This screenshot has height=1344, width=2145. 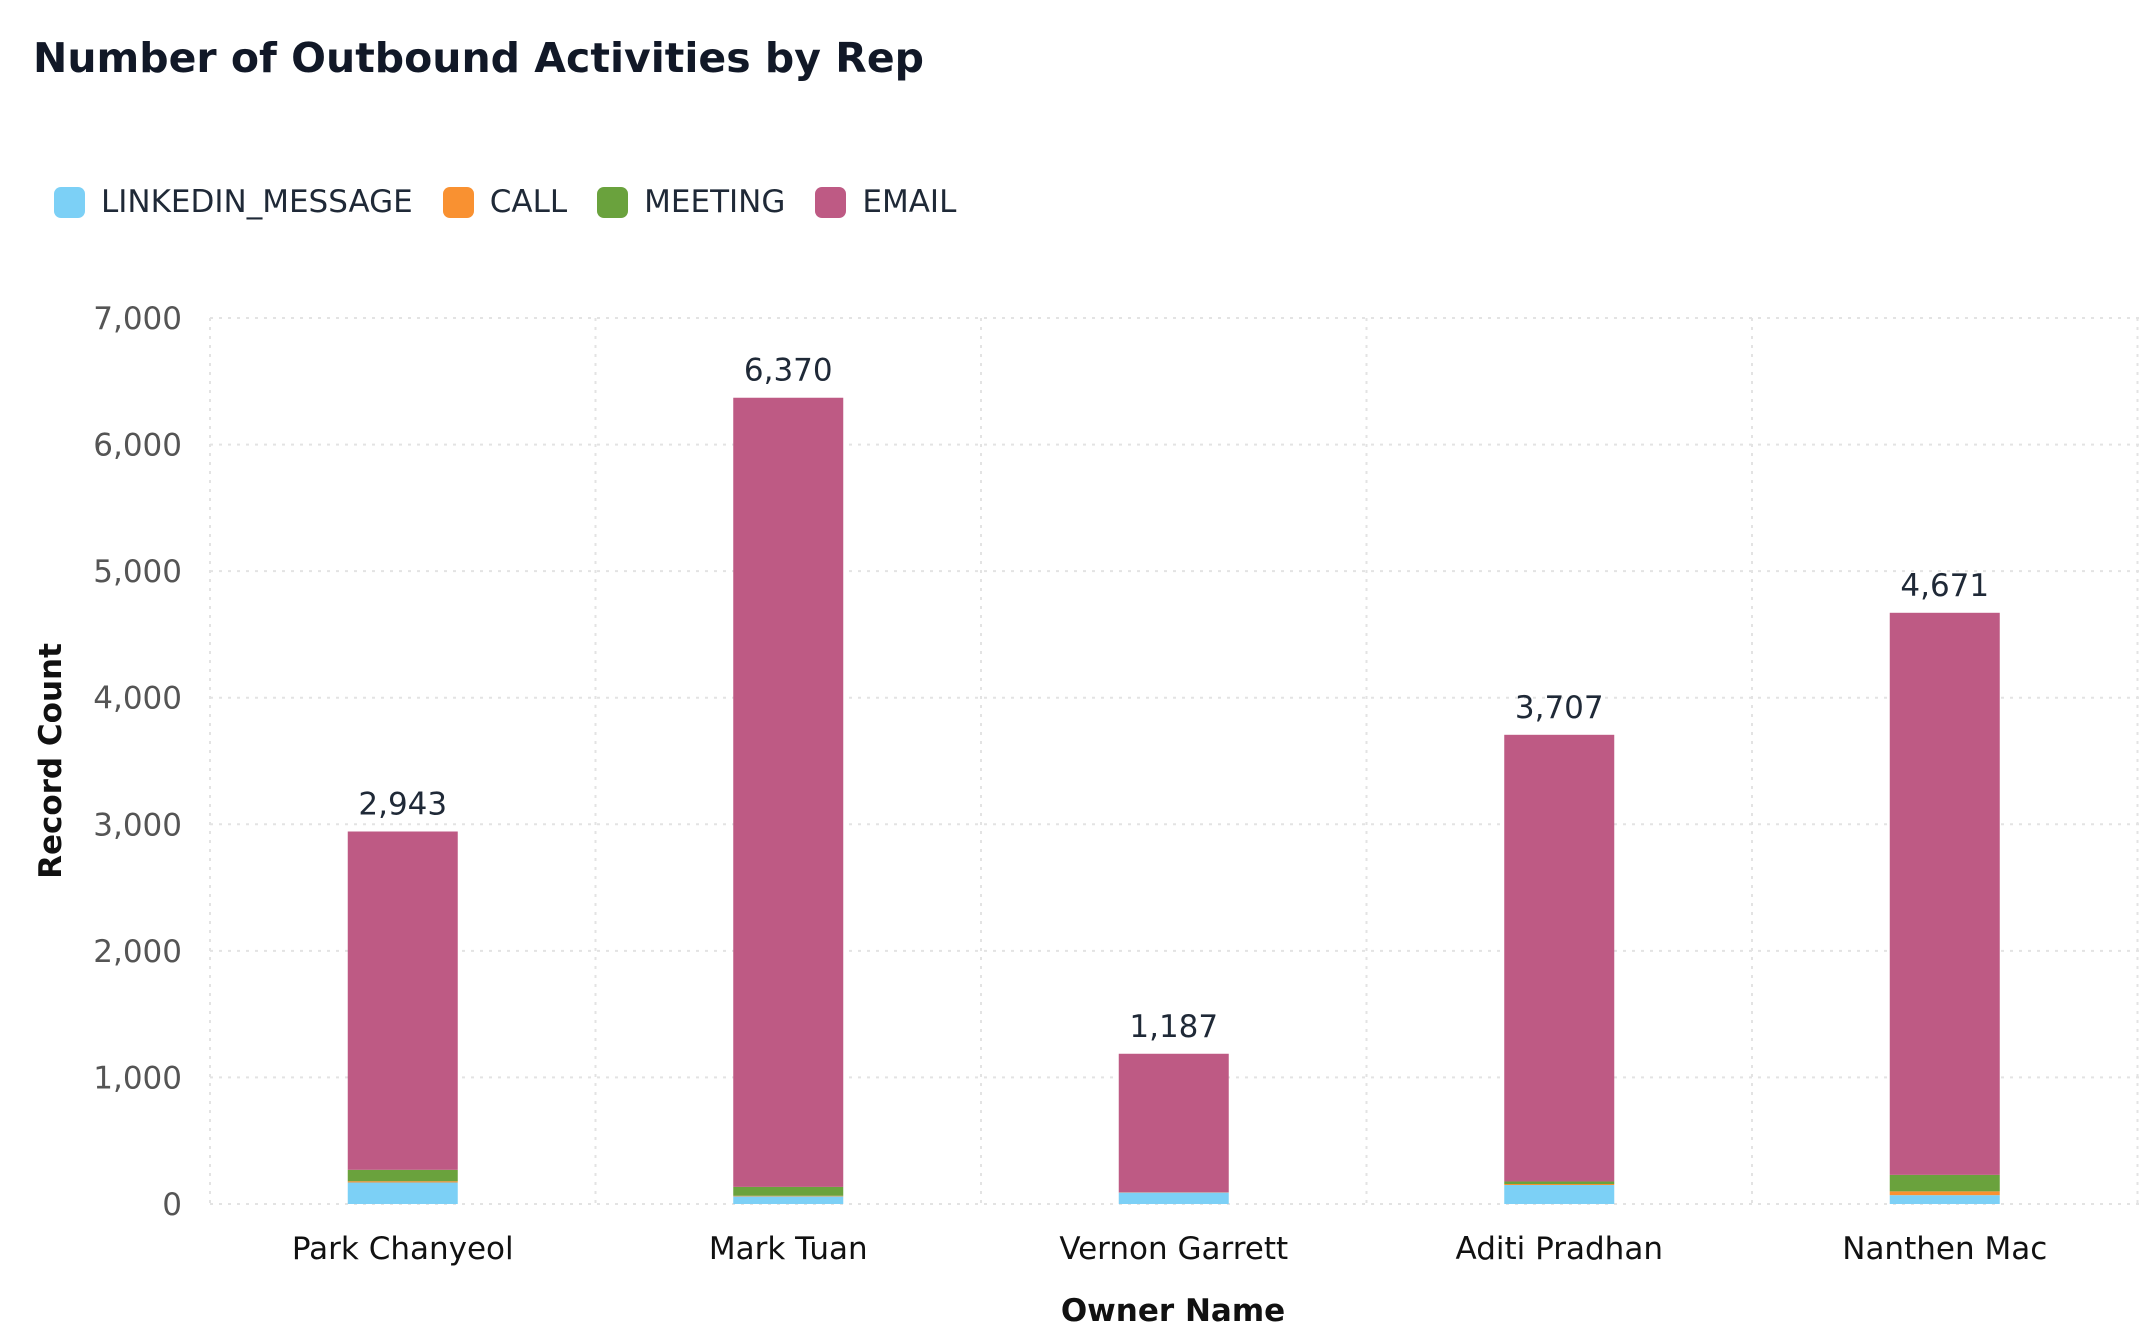 What do you see at coordinates (403, 1249) in the screenshot?
I see `x-tick-label: Park Chanyeol` at bounding box center [403, 1249].